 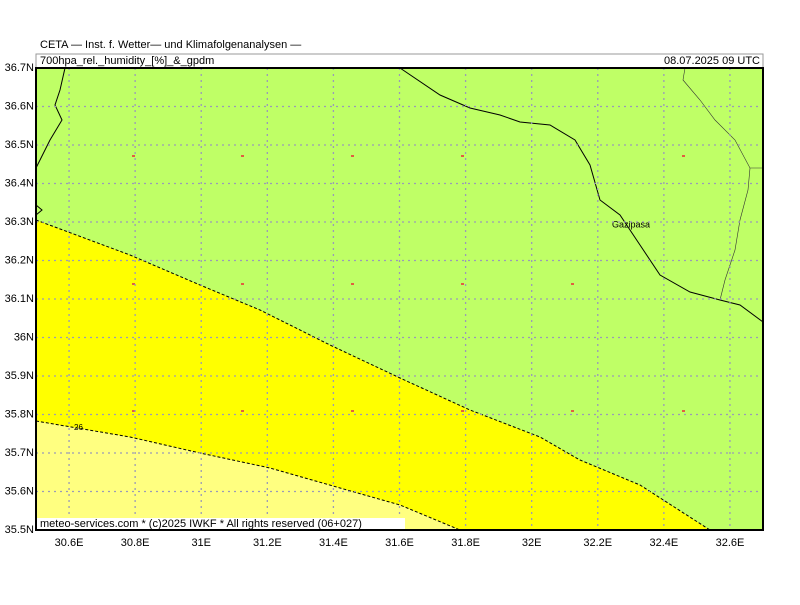 I want to click on valid-time: 08.07.2025 09 UTC, so click(x=712, y=61).